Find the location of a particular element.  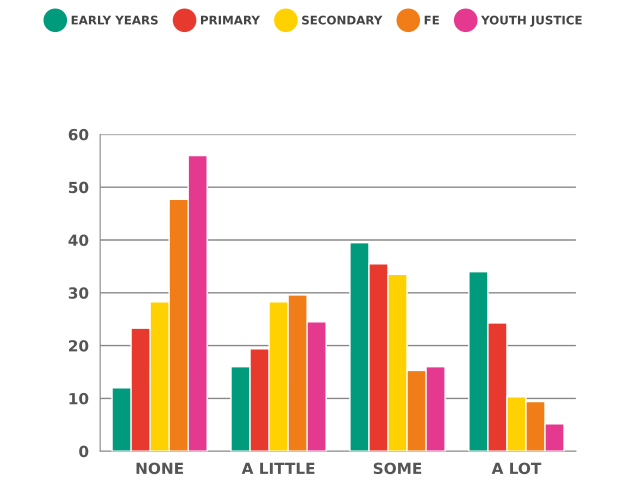

legend-label: FE is located at coordinates (431, 20).